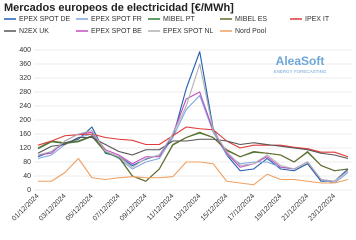 The height and width of the screenshot is (240, 356). Describe the element at coordinates (27, 176) in the screenshot. I see `y-tick-label: 40` at that location.